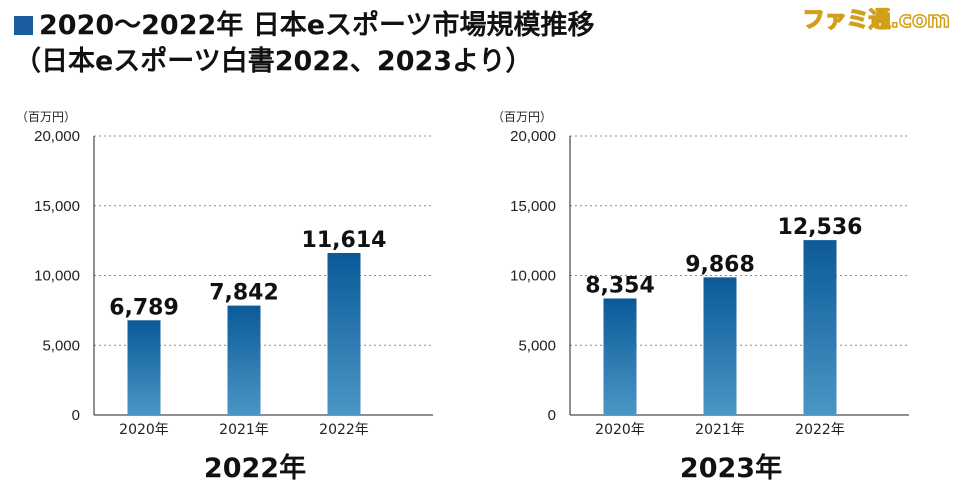  What do you see at coordinates (820, 227) in the screenshot?
I see `data-label: 12,536` at bounding box center [820, 227].